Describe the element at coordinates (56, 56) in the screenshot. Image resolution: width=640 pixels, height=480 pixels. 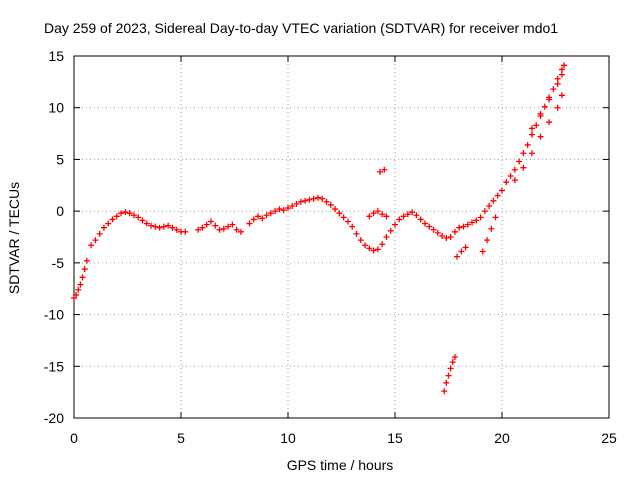
I see `y-tick-label: 15` at that location.